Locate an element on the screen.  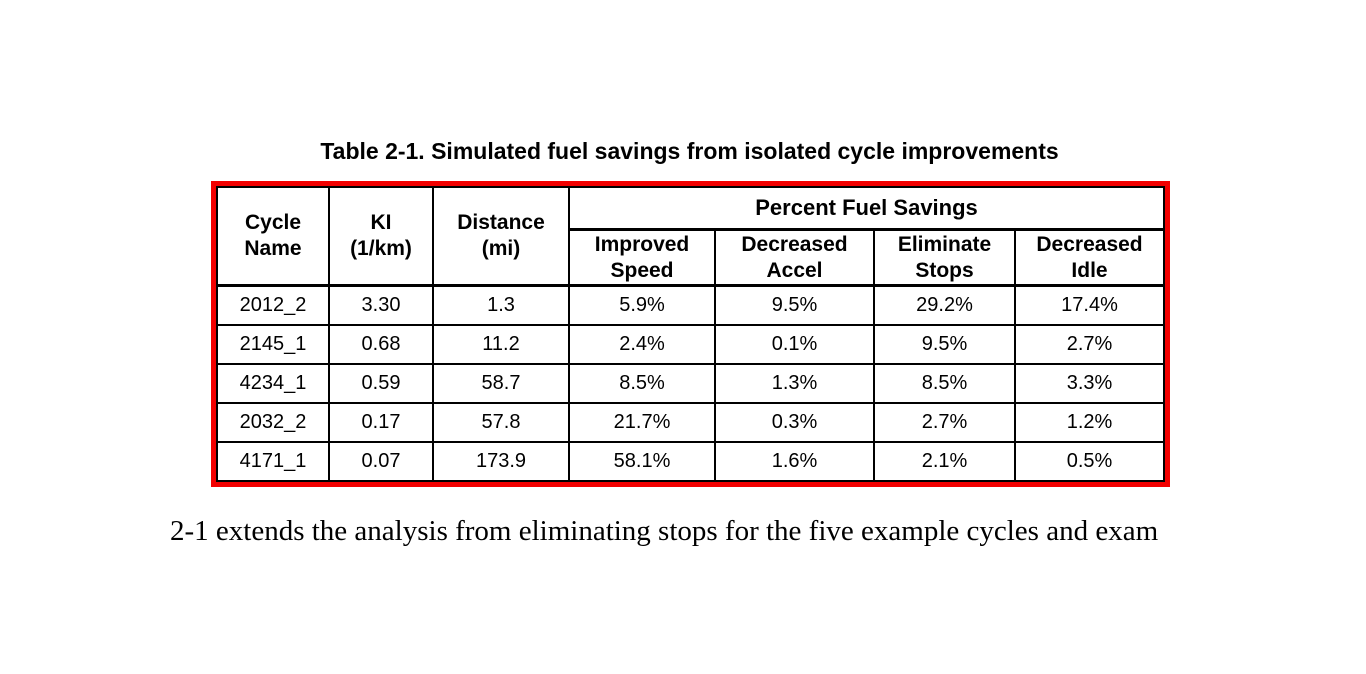
header-line: Eliminate is located at coordinates (944, 244).